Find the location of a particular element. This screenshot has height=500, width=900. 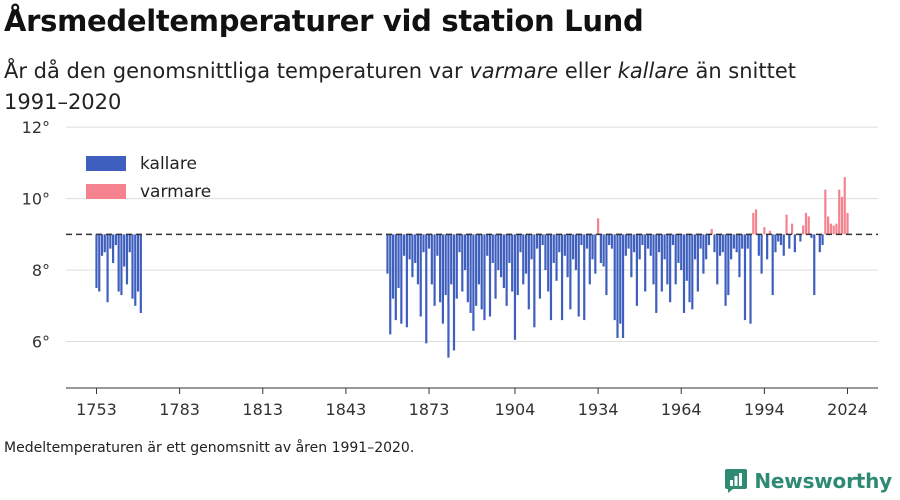

page-title: Årsmedeltemperaturer vid station Lund is located at coordinates (324, 21).